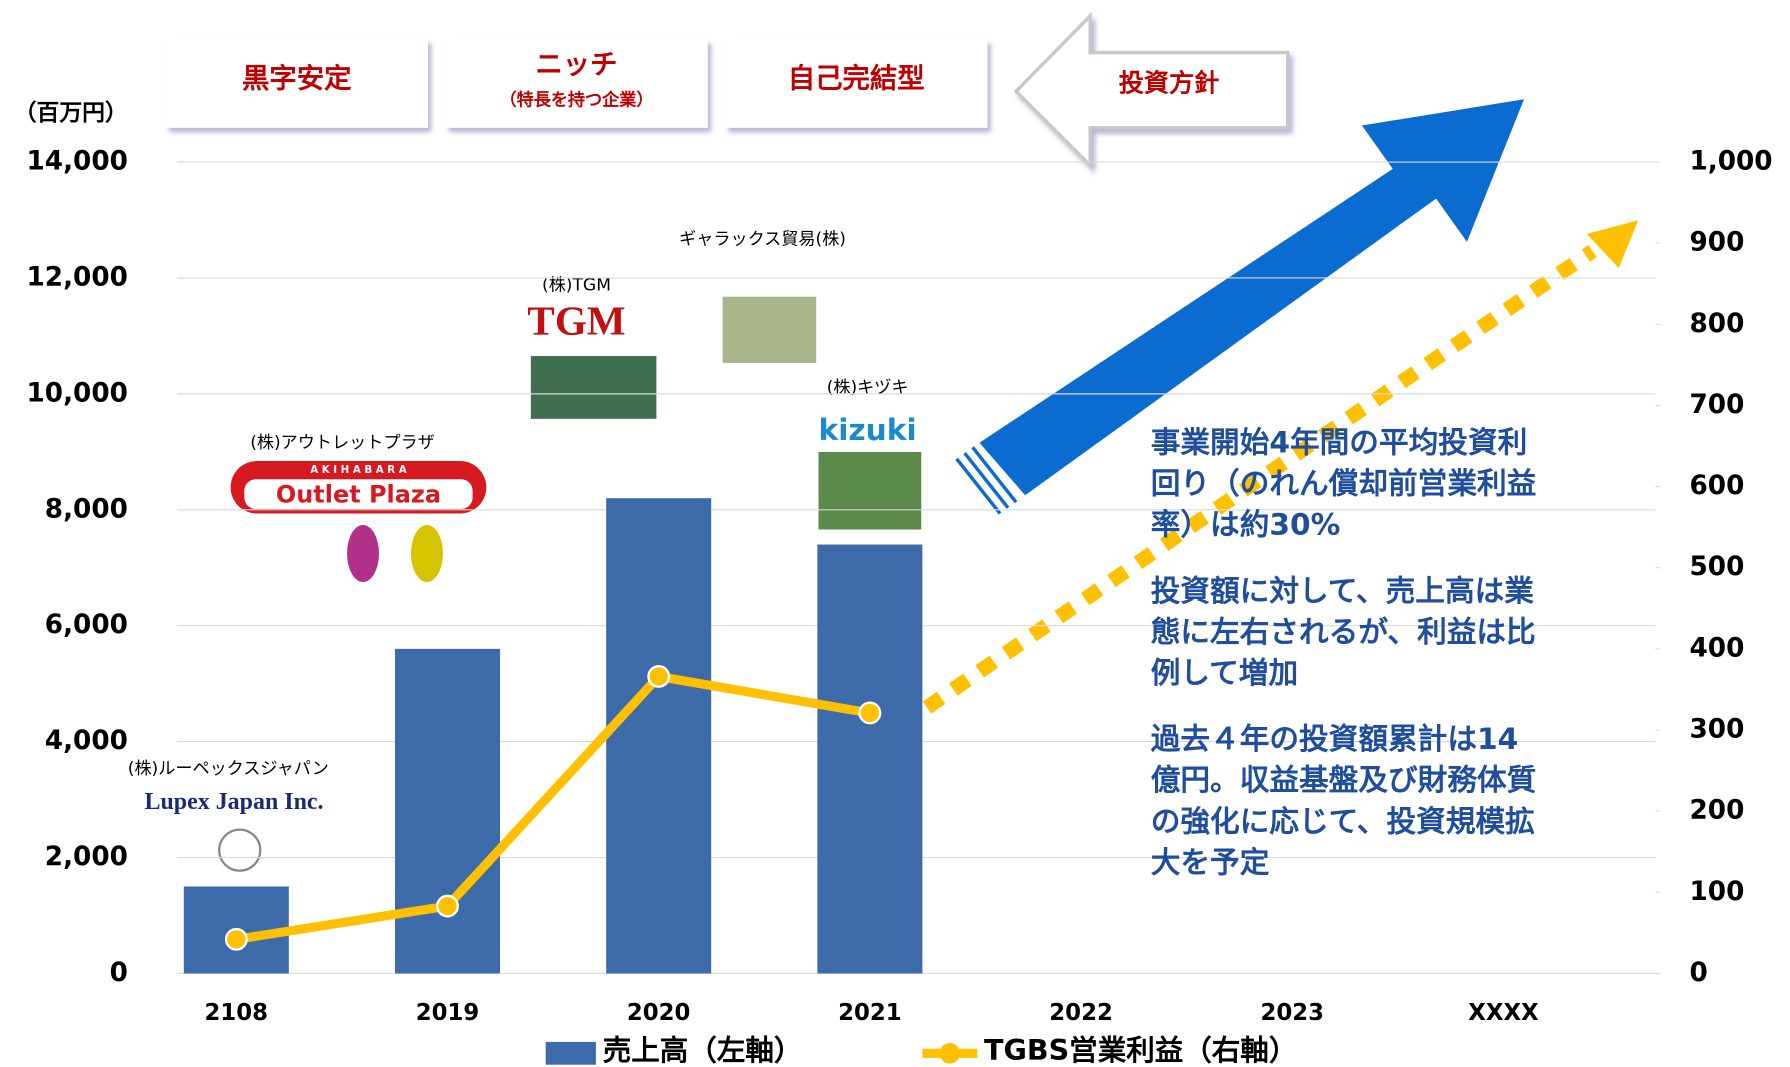 The height and width of the screenshot is (1067, 1790). I want to click on policy-title: 黒字安定, so click(297, 78).